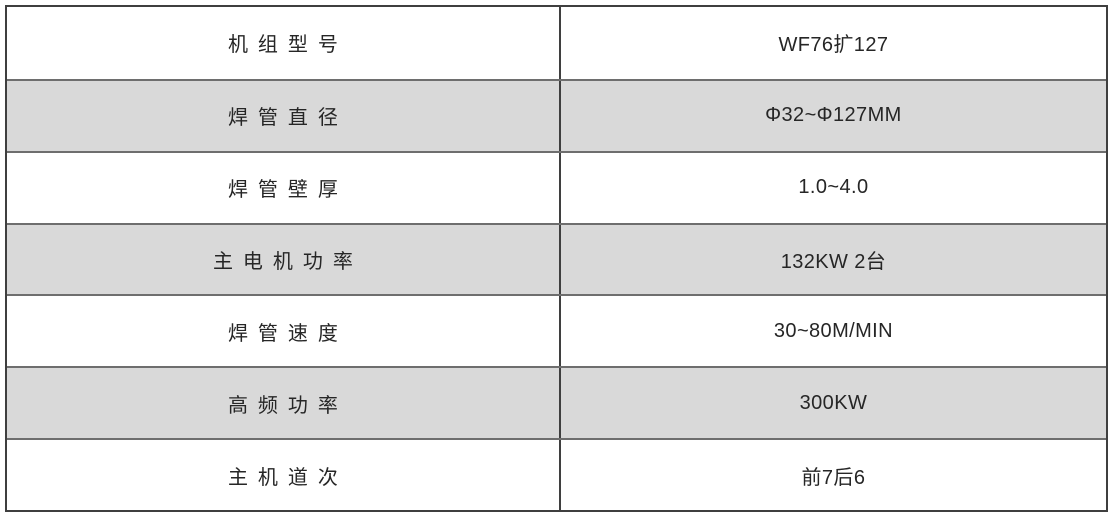 Image resolution: width=1113 pixels, height=517 pixels. I want to click on row-parameter-value: WF76扩127, so click(833, 45).